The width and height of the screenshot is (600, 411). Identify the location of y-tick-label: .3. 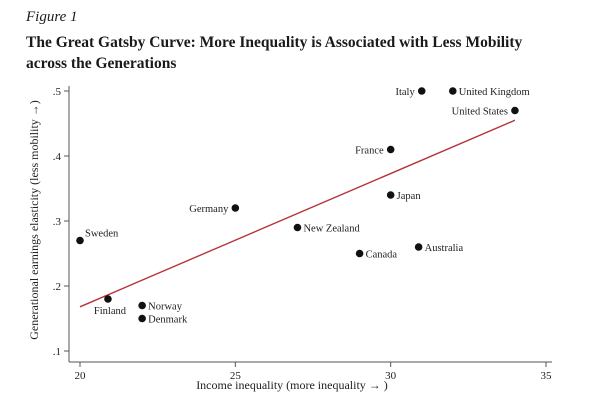
(57, 222).